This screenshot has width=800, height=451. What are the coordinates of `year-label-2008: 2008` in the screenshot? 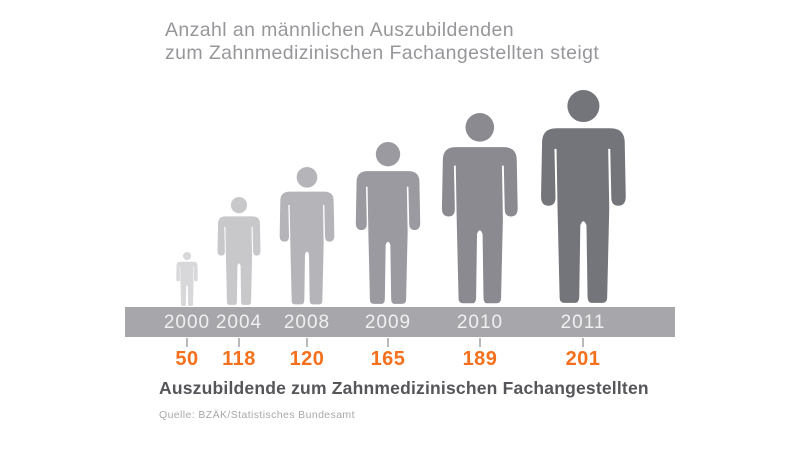 It's located at (307, 322).